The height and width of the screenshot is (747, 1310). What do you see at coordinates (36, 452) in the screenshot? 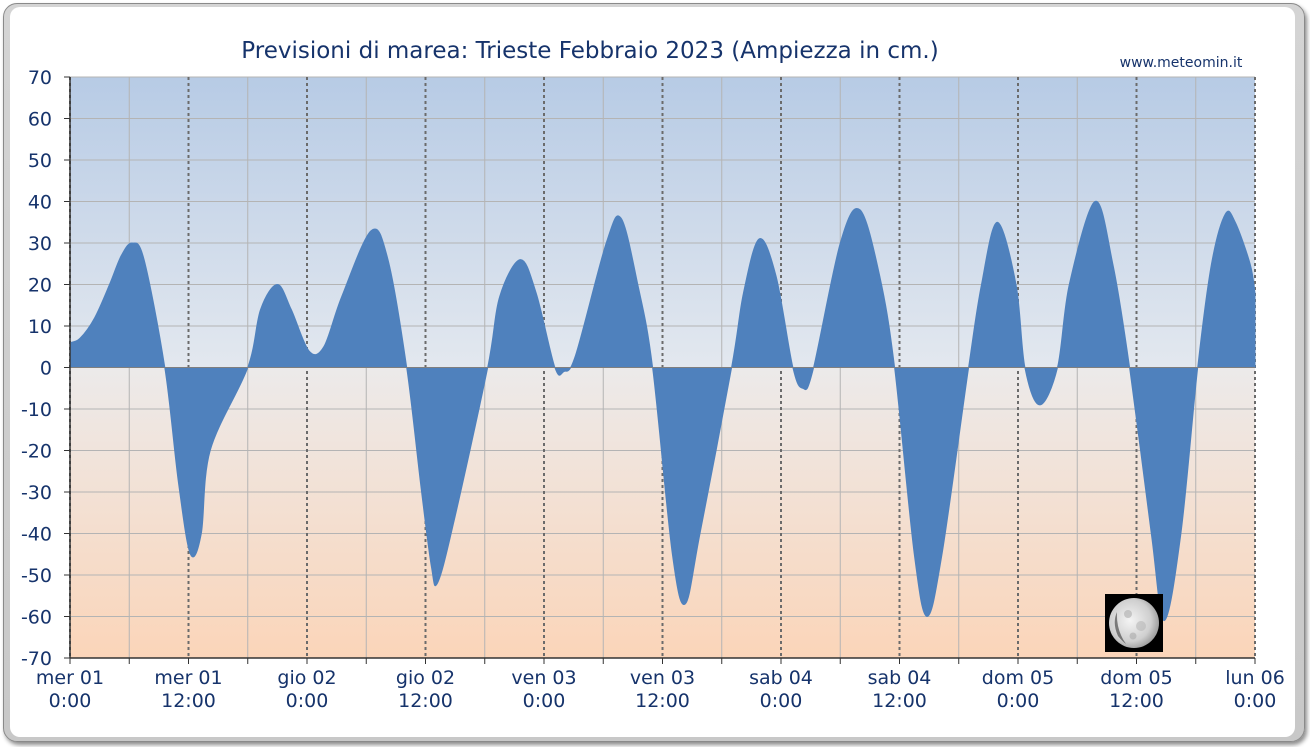
I see `y-tick-label: -20` at bounding box center [36, 452].